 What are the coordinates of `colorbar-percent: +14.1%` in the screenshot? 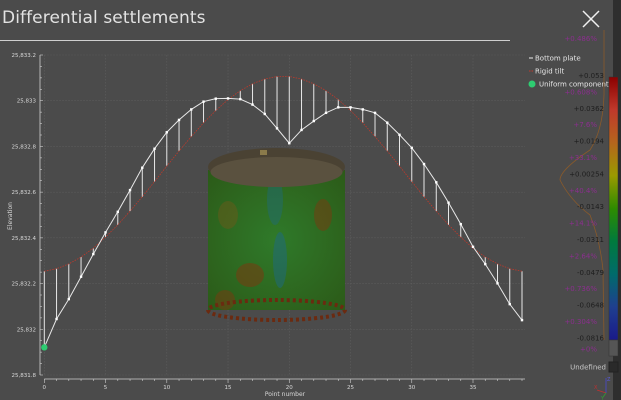 It's located at (583, 224).